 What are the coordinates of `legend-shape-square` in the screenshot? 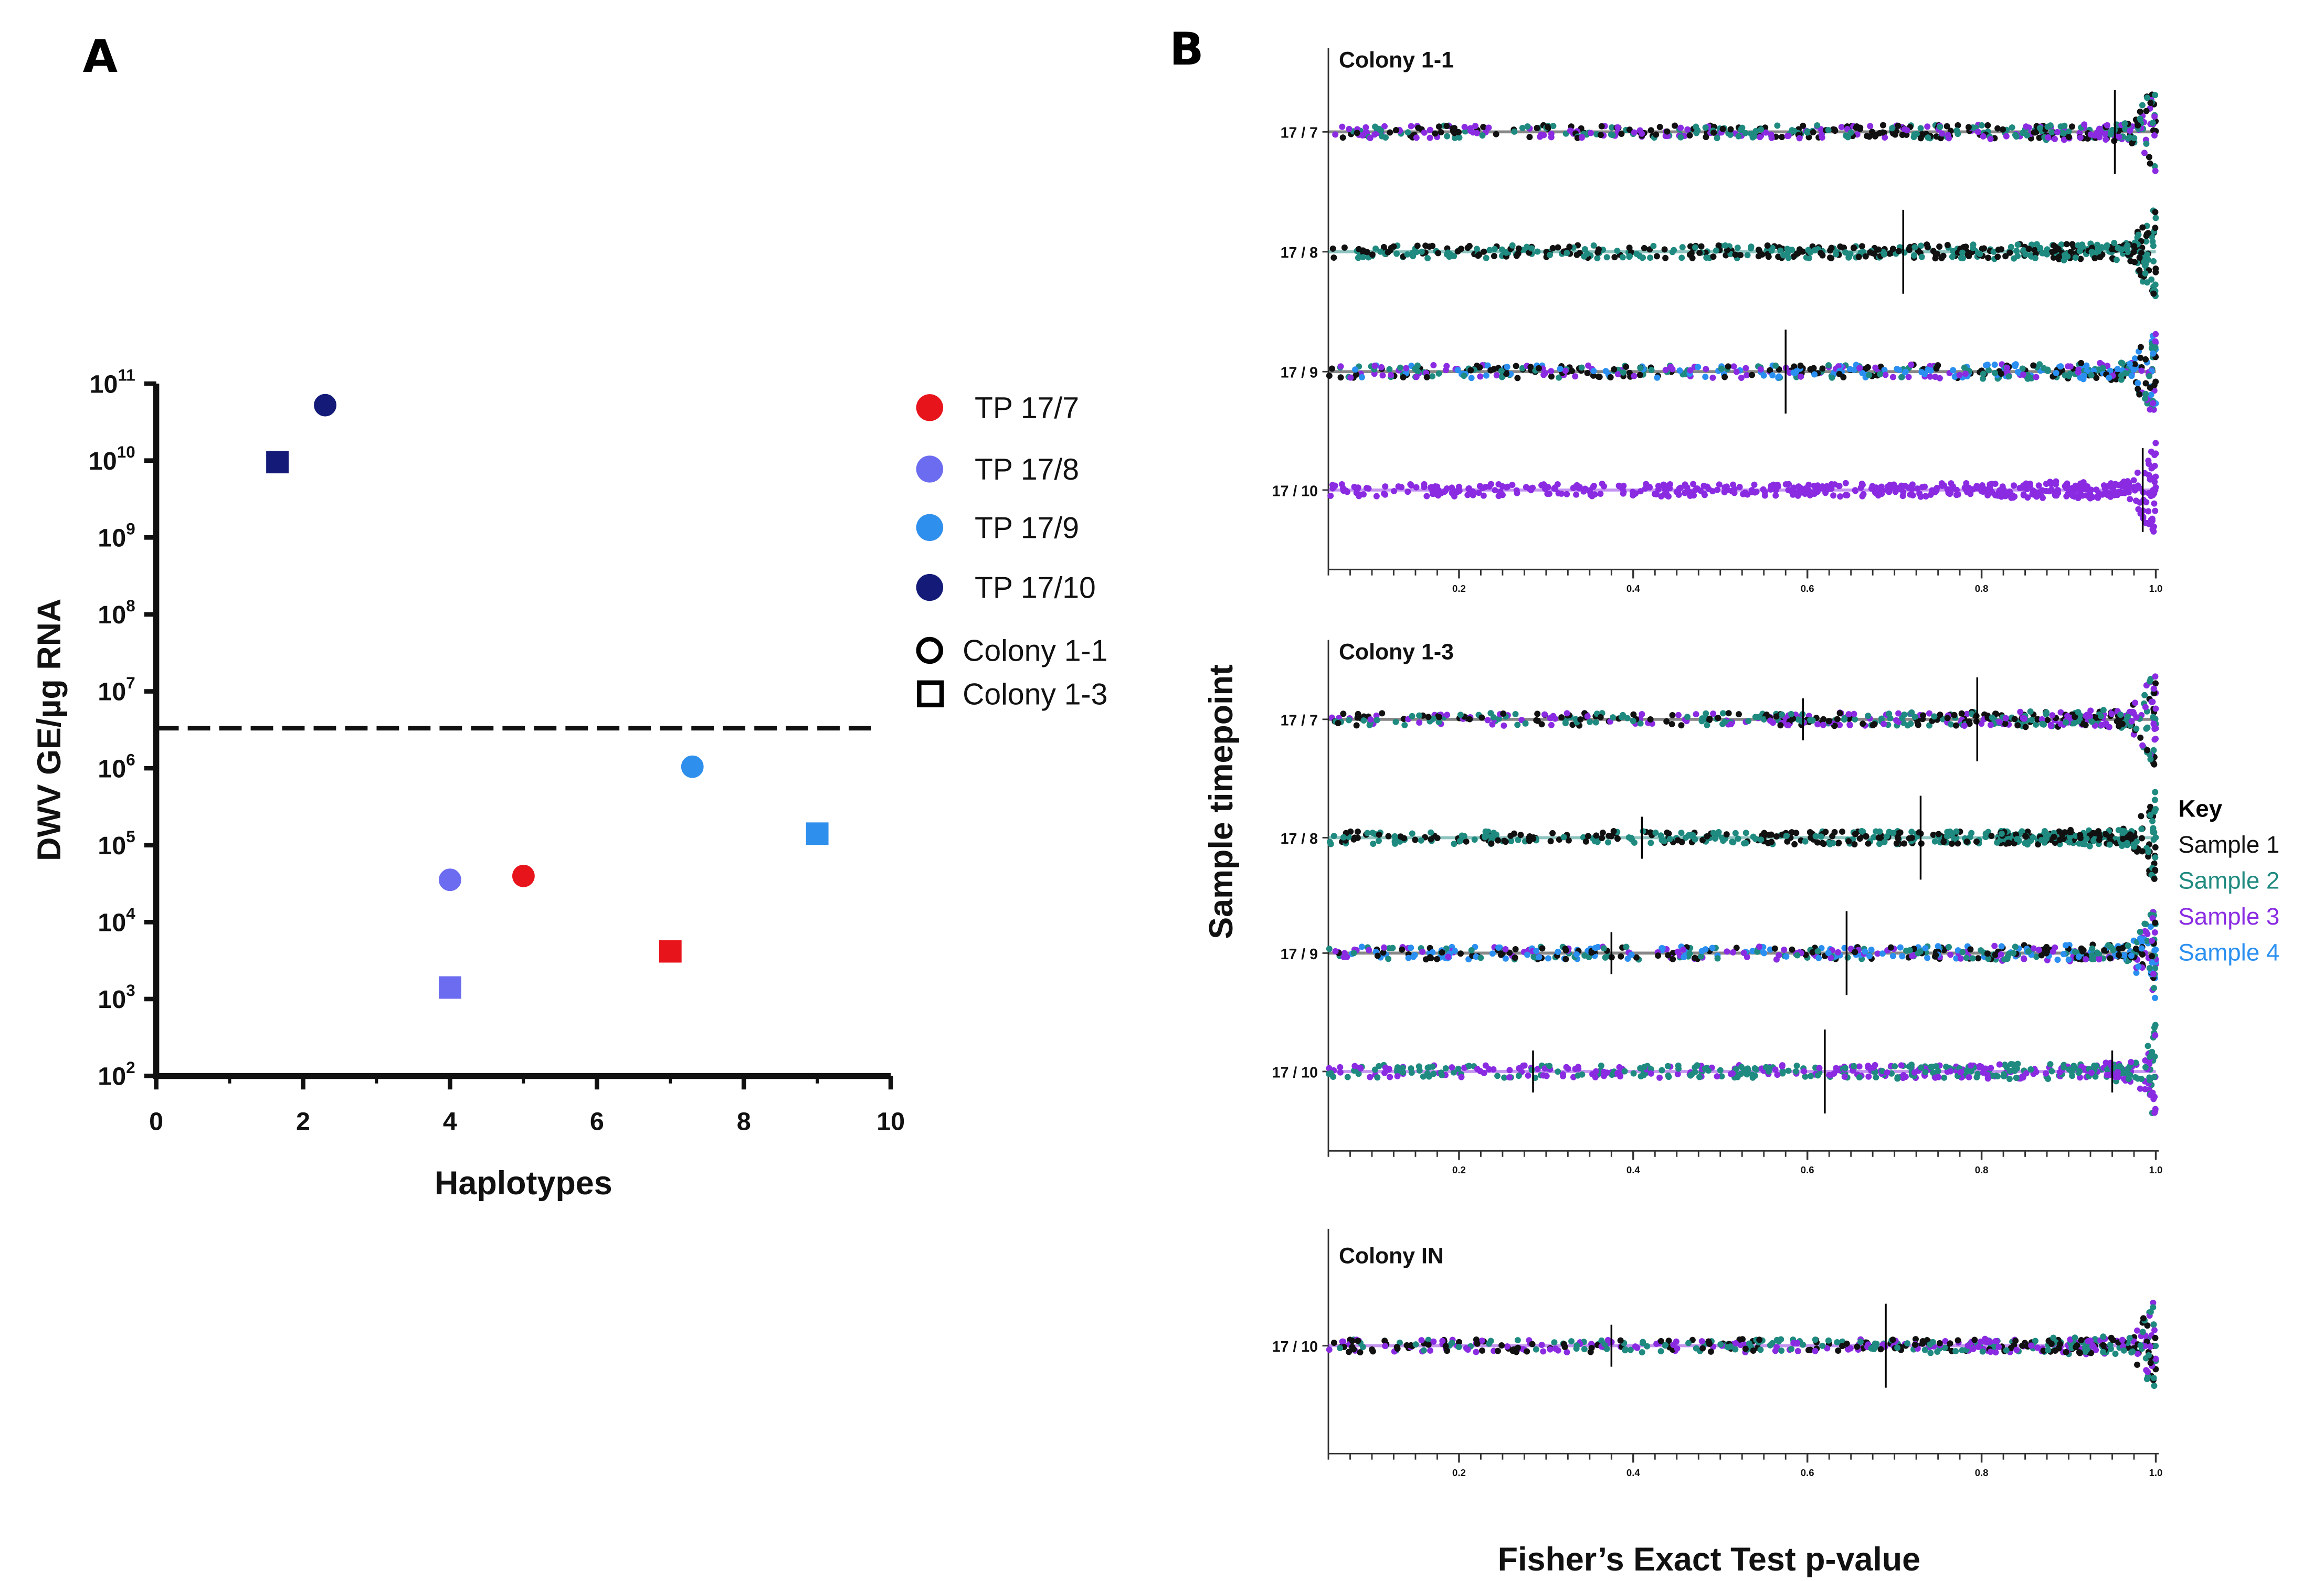 It's located at (931, 694).